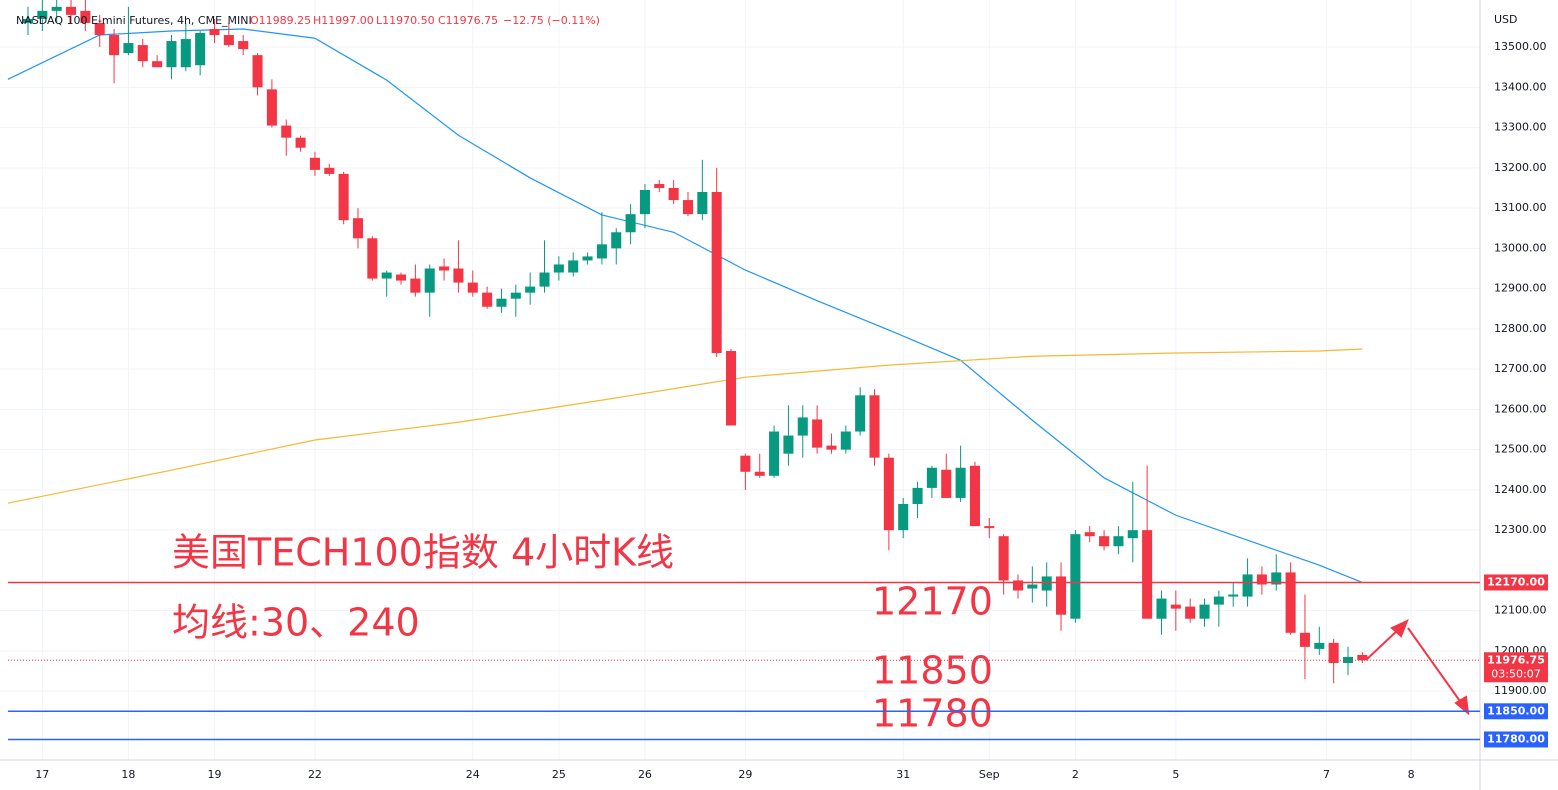  What do you see at coordinates (280, 20) in the screenshot?
I see `open: O11989.25` at bounding box center [280, 20].